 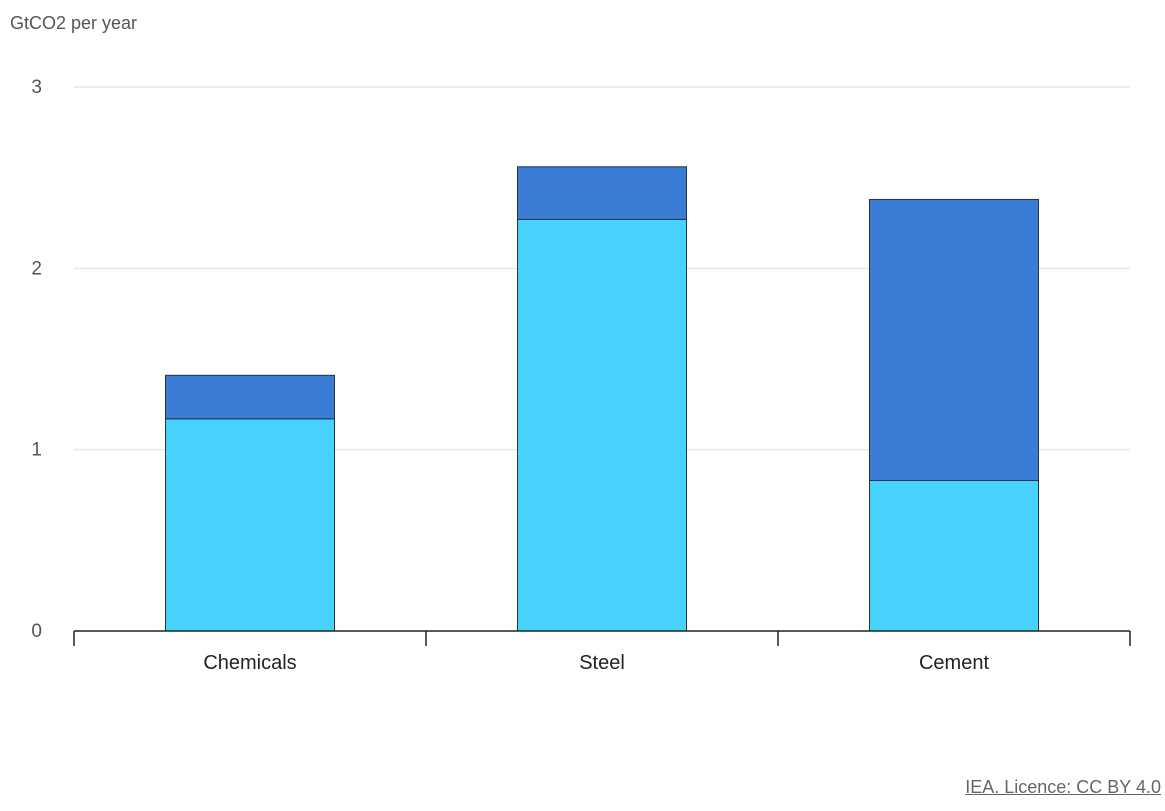 What do you see at coordinates (36, 450) in the screenshot?
I see `y-tick-label-1: 1` at bounding box center [36, 450].